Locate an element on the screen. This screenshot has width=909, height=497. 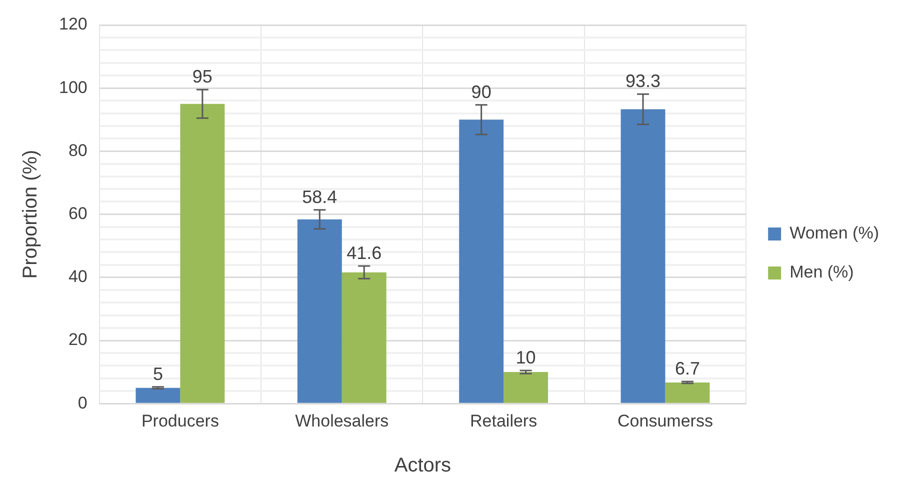
data-label: 93.3 is located at coordinates (643, 81).